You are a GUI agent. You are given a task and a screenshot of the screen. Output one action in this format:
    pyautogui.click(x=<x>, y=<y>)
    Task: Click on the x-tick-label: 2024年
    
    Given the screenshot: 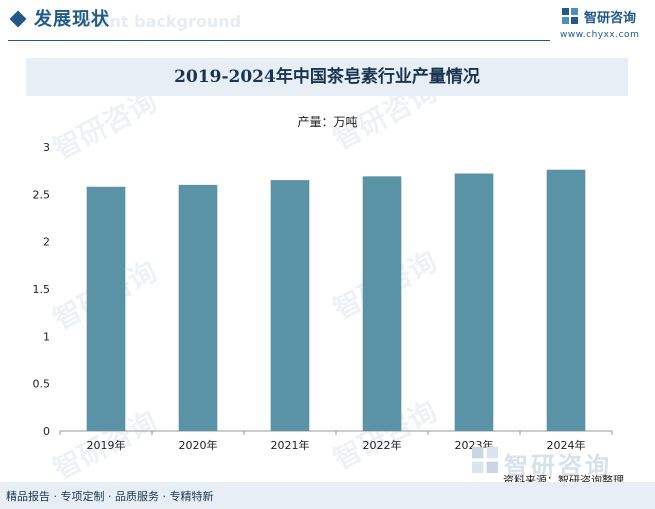 What is the action you would take?
    pyautogui.click(x=566, y=445)
    